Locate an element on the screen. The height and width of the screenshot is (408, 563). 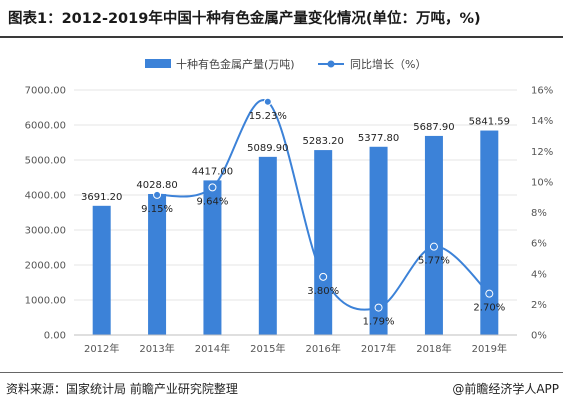
x-tick-label: 2012年 is located at coordinates (101, 348).